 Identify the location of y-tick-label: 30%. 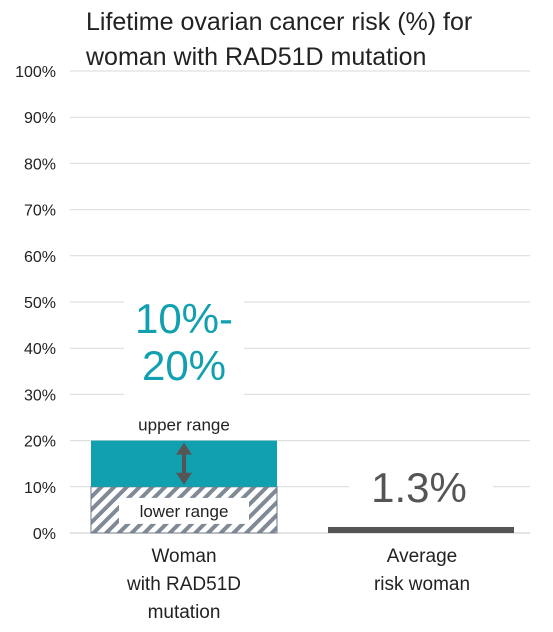
(40, 395).